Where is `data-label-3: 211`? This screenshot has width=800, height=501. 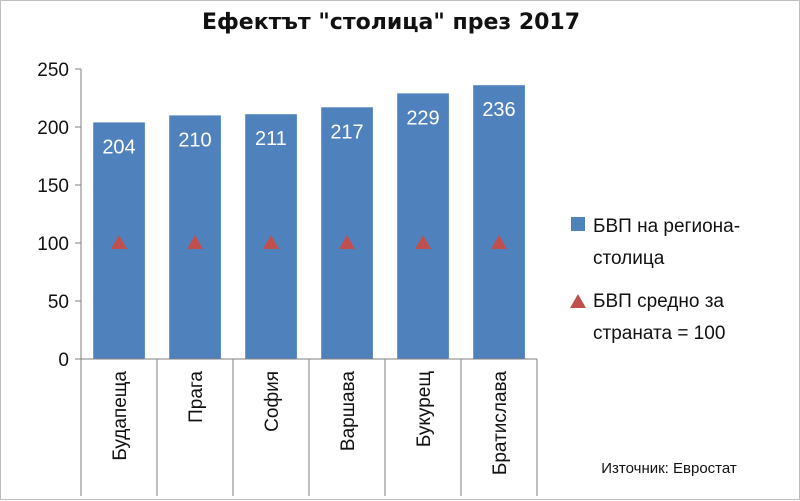 data-label-3: 211 is located at coordinates (271, 139).